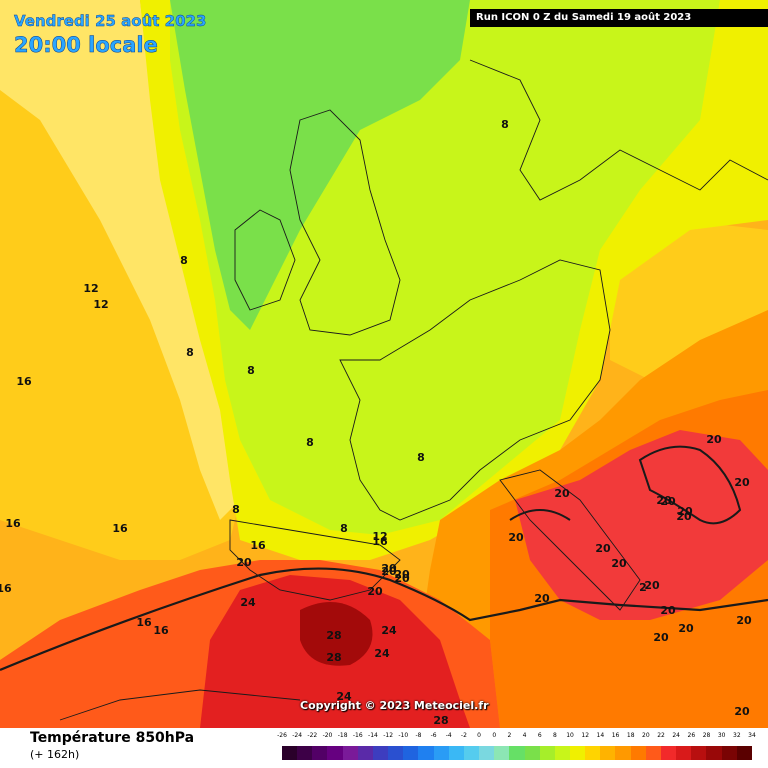 The height and width of the screenshot is (768, 768). I want to click on legend-tick-label: 30, so click(721, 735).